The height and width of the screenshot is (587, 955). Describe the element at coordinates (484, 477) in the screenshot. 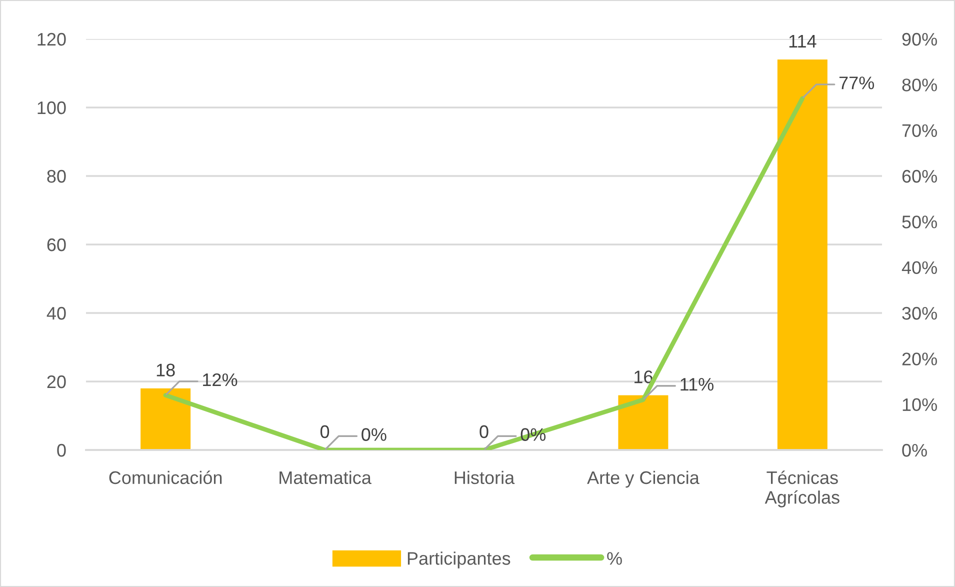

I see `x-tick-label: Historia` at that location.